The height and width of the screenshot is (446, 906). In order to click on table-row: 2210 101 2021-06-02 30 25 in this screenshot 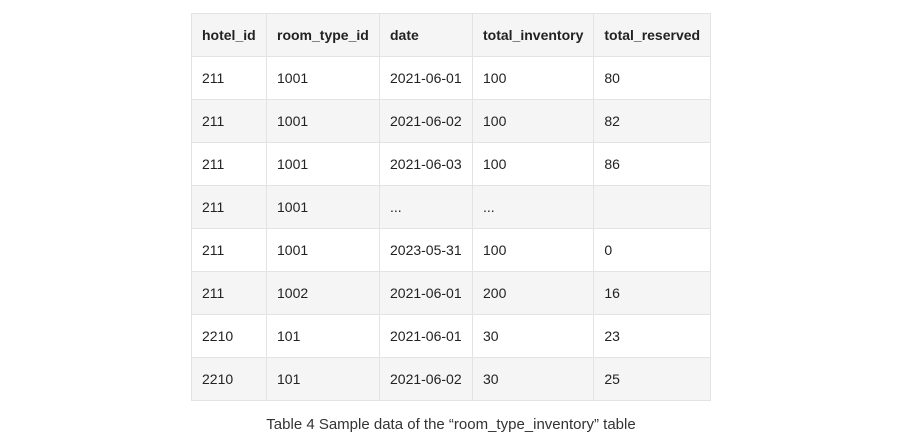, I will do `click(451, 379)`.